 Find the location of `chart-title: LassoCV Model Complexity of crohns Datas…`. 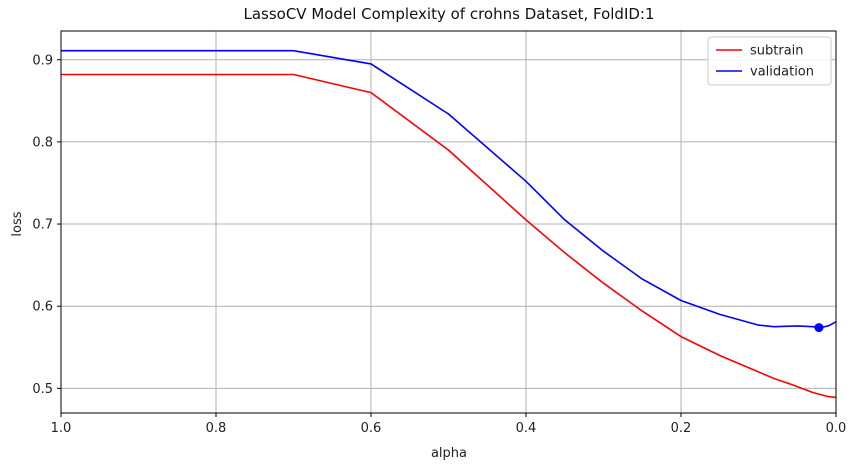

chart-title: LassoCV Model Complexity of crohns Datas… is located at coordinates (448, 14).